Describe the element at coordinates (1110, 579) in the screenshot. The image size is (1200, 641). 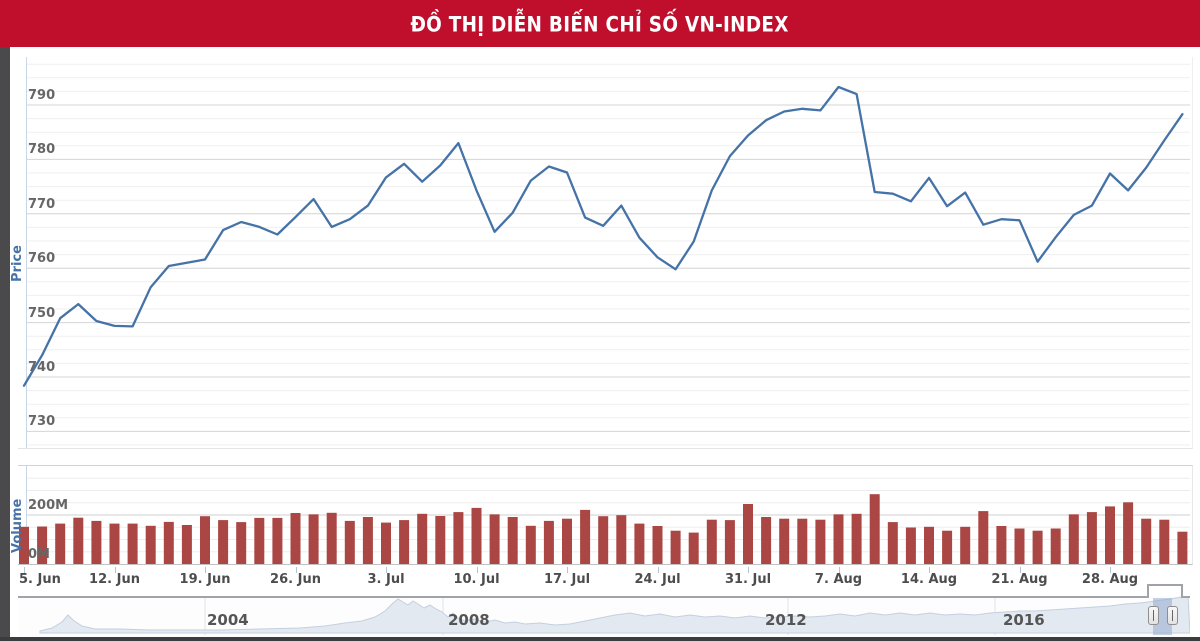
I see `x-tick-label: 28. Aug` at that location.